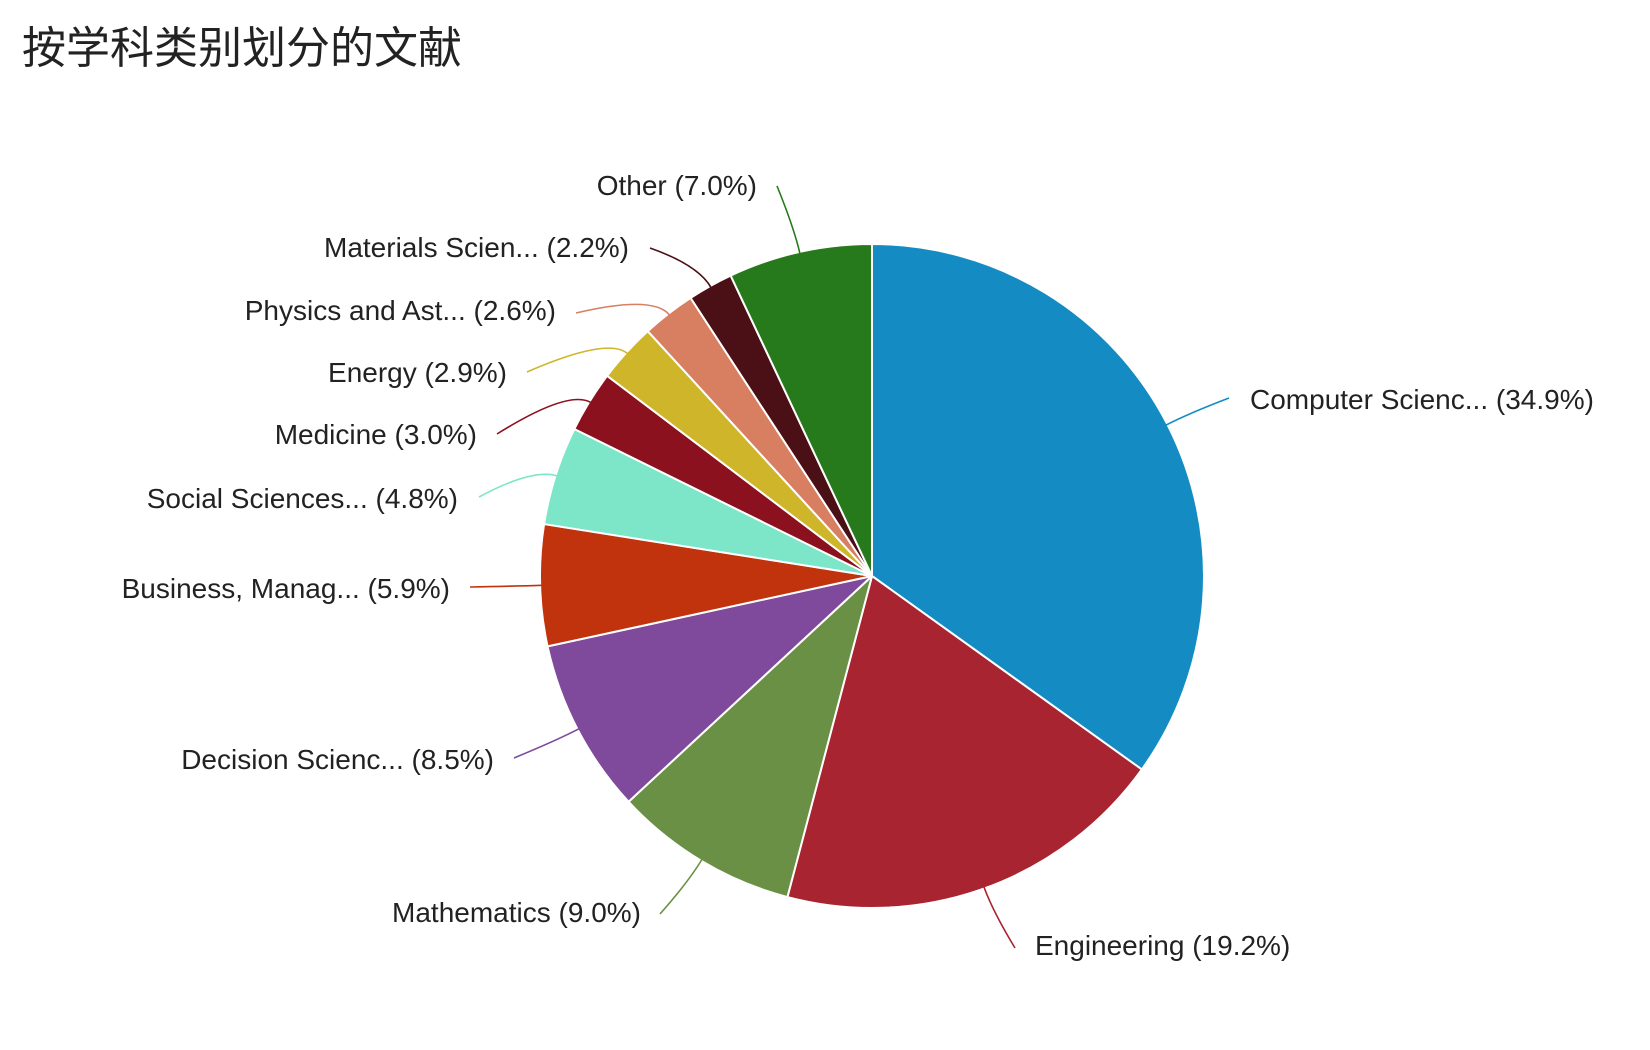 The image size is (1650, 1050). I want to click on slice-label-social-sciences: Social Sciences... (4.8%), so click(302, 498).